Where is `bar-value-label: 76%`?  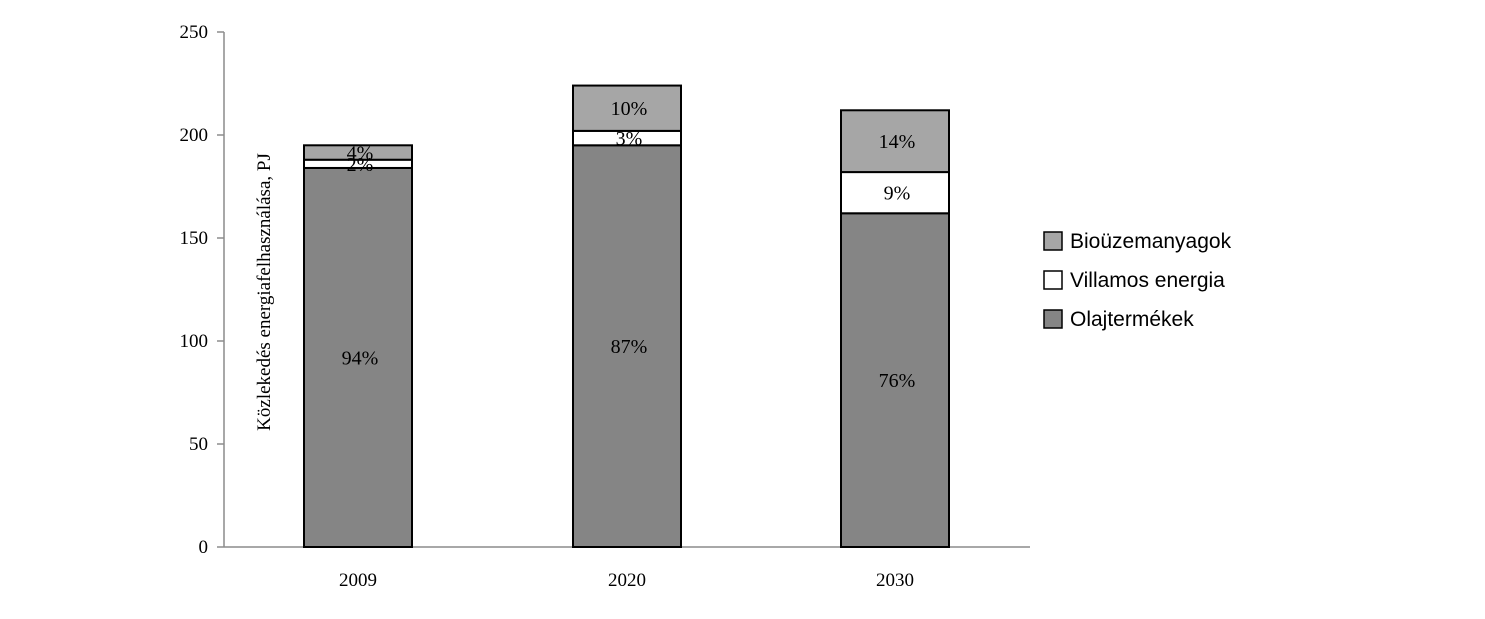
bar-value-label: 76% is located at coordinates (897, 381).